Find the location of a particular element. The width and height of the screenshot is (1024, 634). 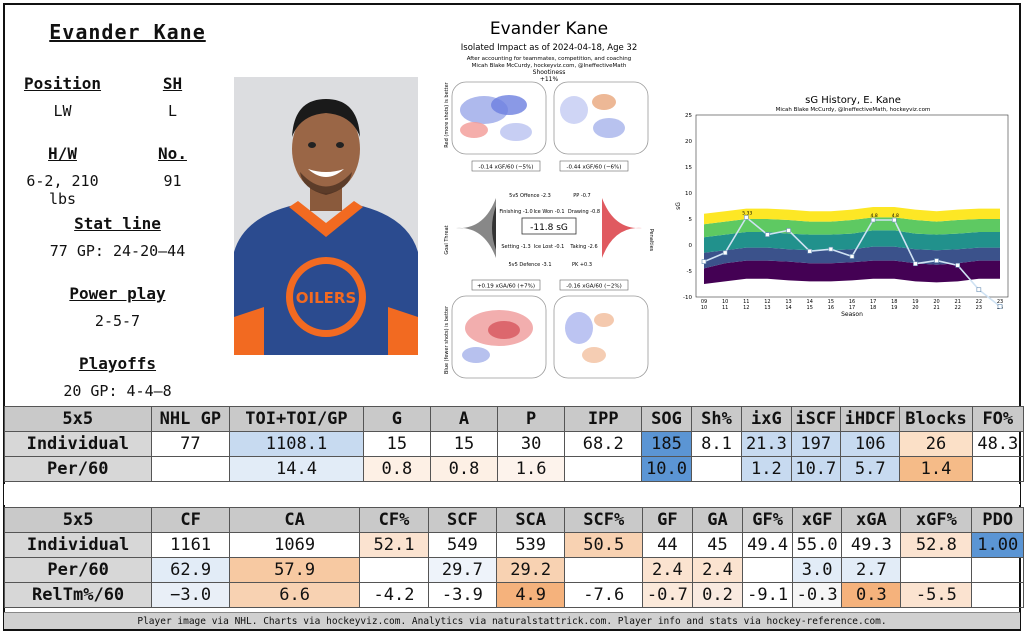

offence-label: 5v5 Offence -2.3 is located at coordinates (530, 196).